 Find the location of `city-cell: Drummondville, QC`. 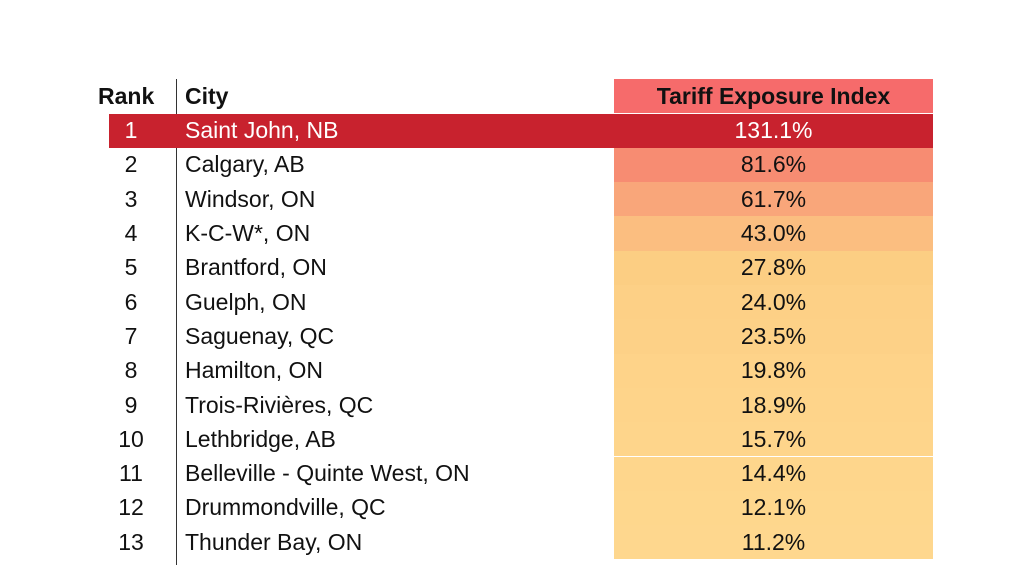

city-cell: Drummondville, QC is located at coordinates (285, 507).